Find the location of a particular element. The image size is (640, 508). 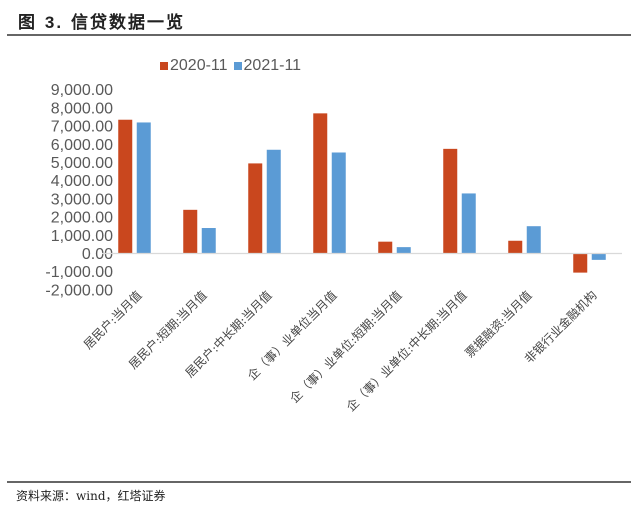

y-tick-label: 7,000.00 is located at coordinates (82, 127).